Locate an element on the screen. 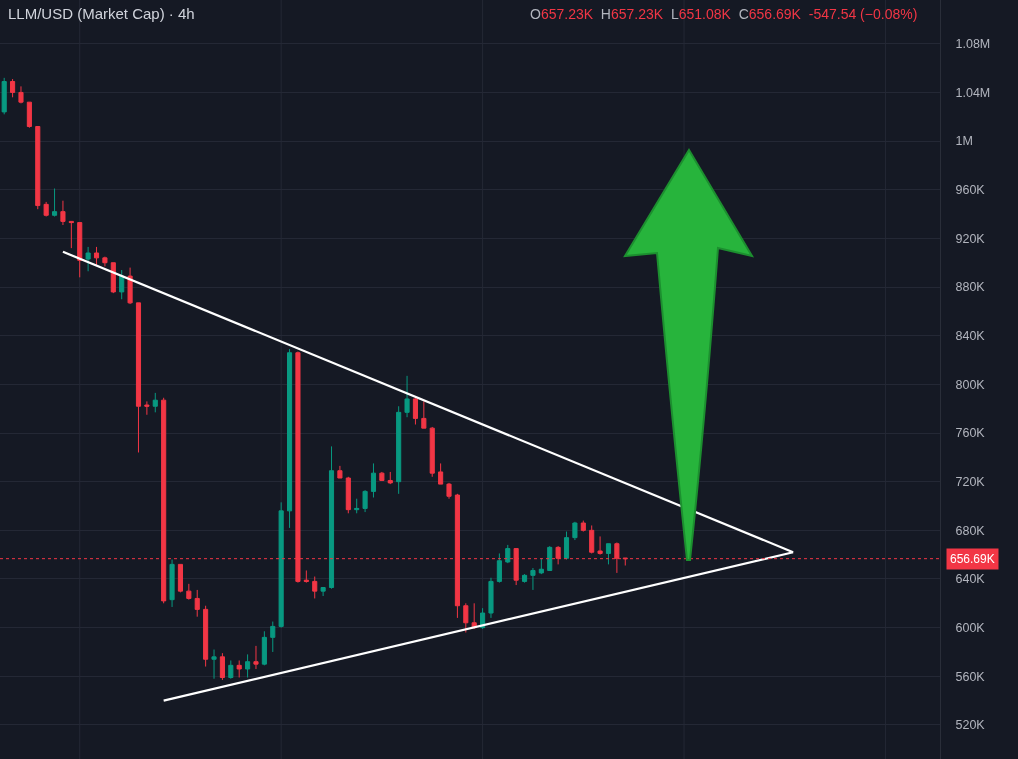 This screenshot has width=1018, height=759. annotation: L651.08K is located at coordinates (701, 14).